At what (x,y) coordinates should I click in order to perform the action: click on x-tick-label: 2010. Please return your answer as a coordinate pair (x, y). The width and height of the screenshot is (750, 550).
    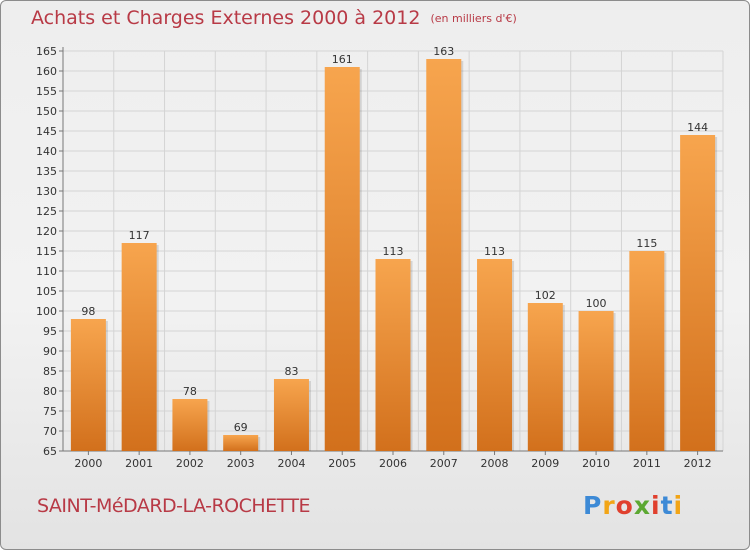
    Looking at the image, I should click on (596, 463).